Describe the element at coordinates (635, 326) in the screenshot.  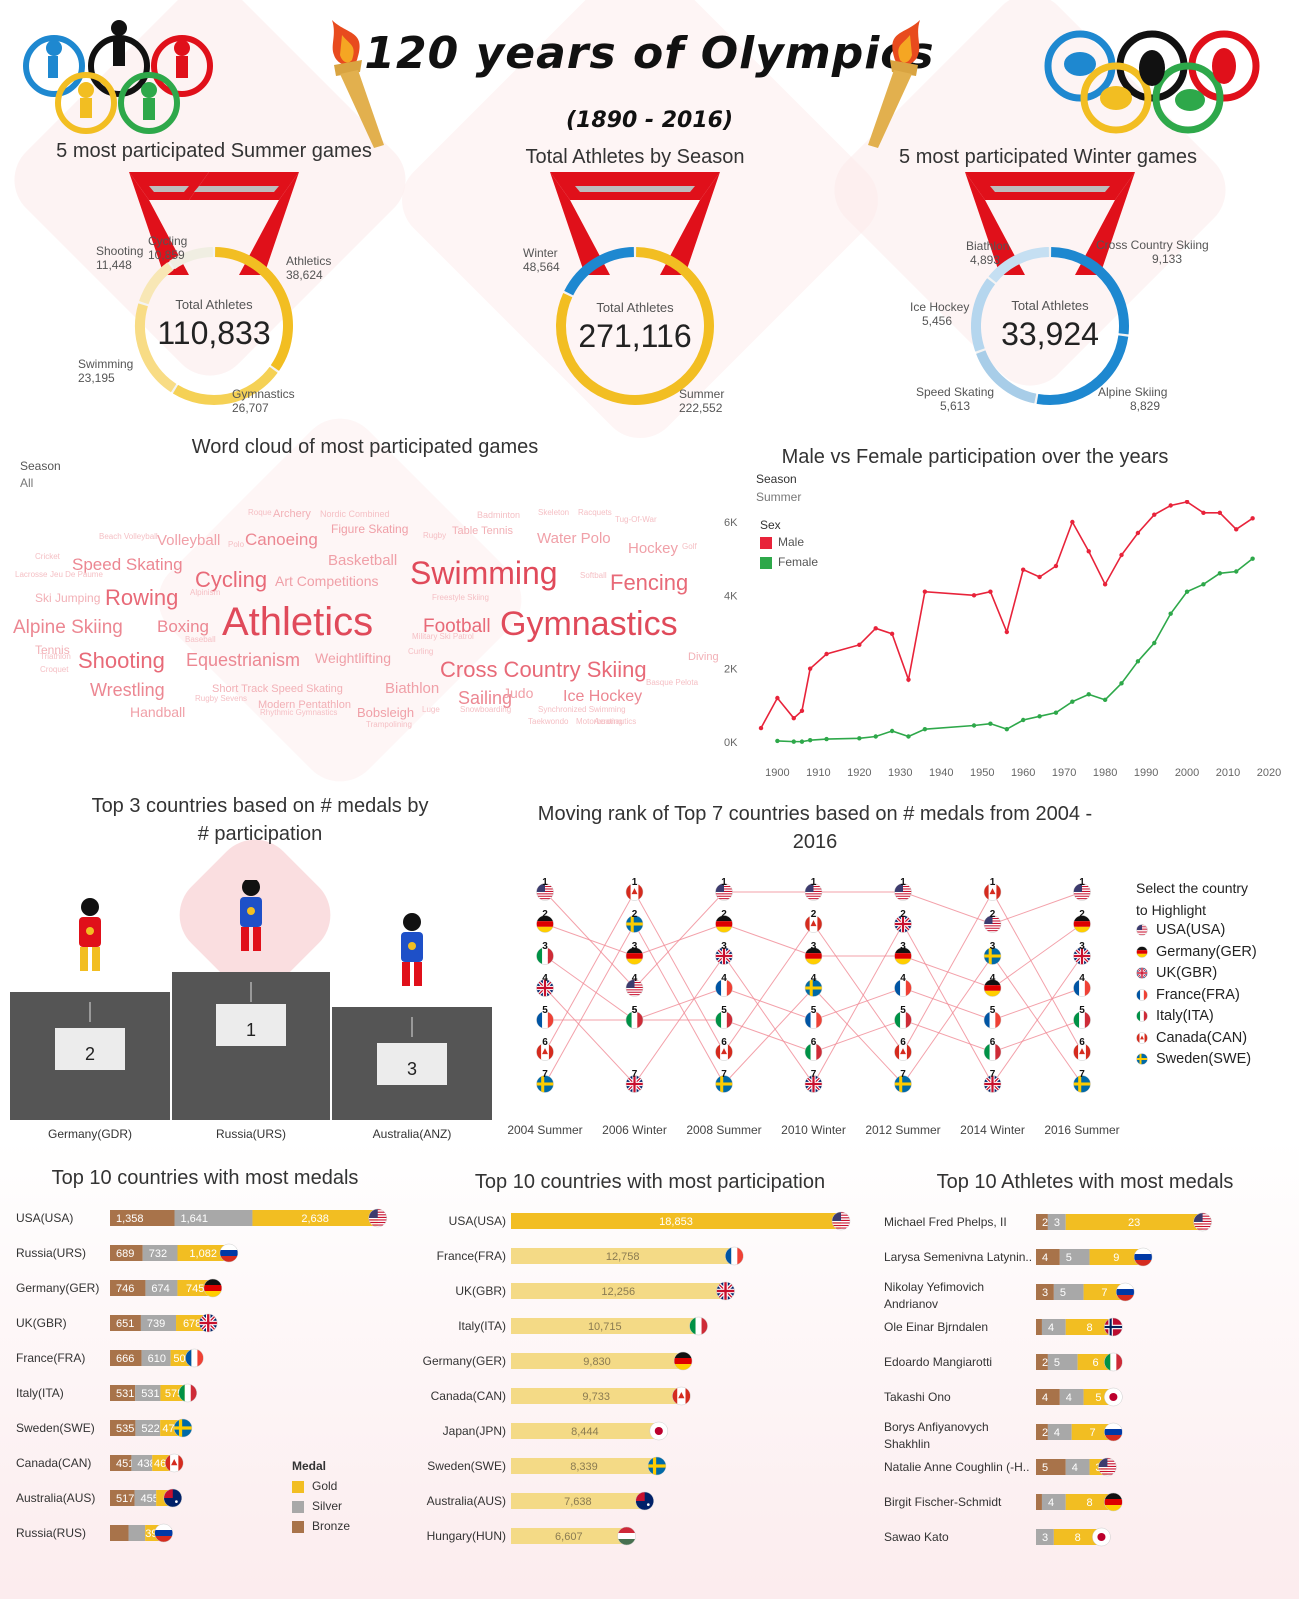
I see `donut-segment-summer` at that location.